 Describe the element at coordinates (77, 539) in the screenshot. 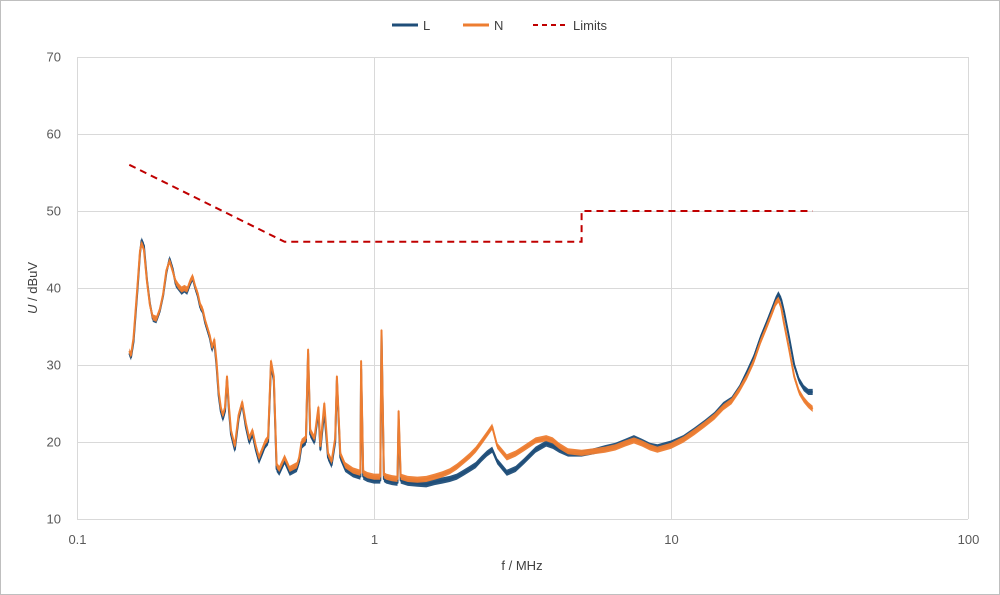

I see `x-tick-label: 0.1` at that location.